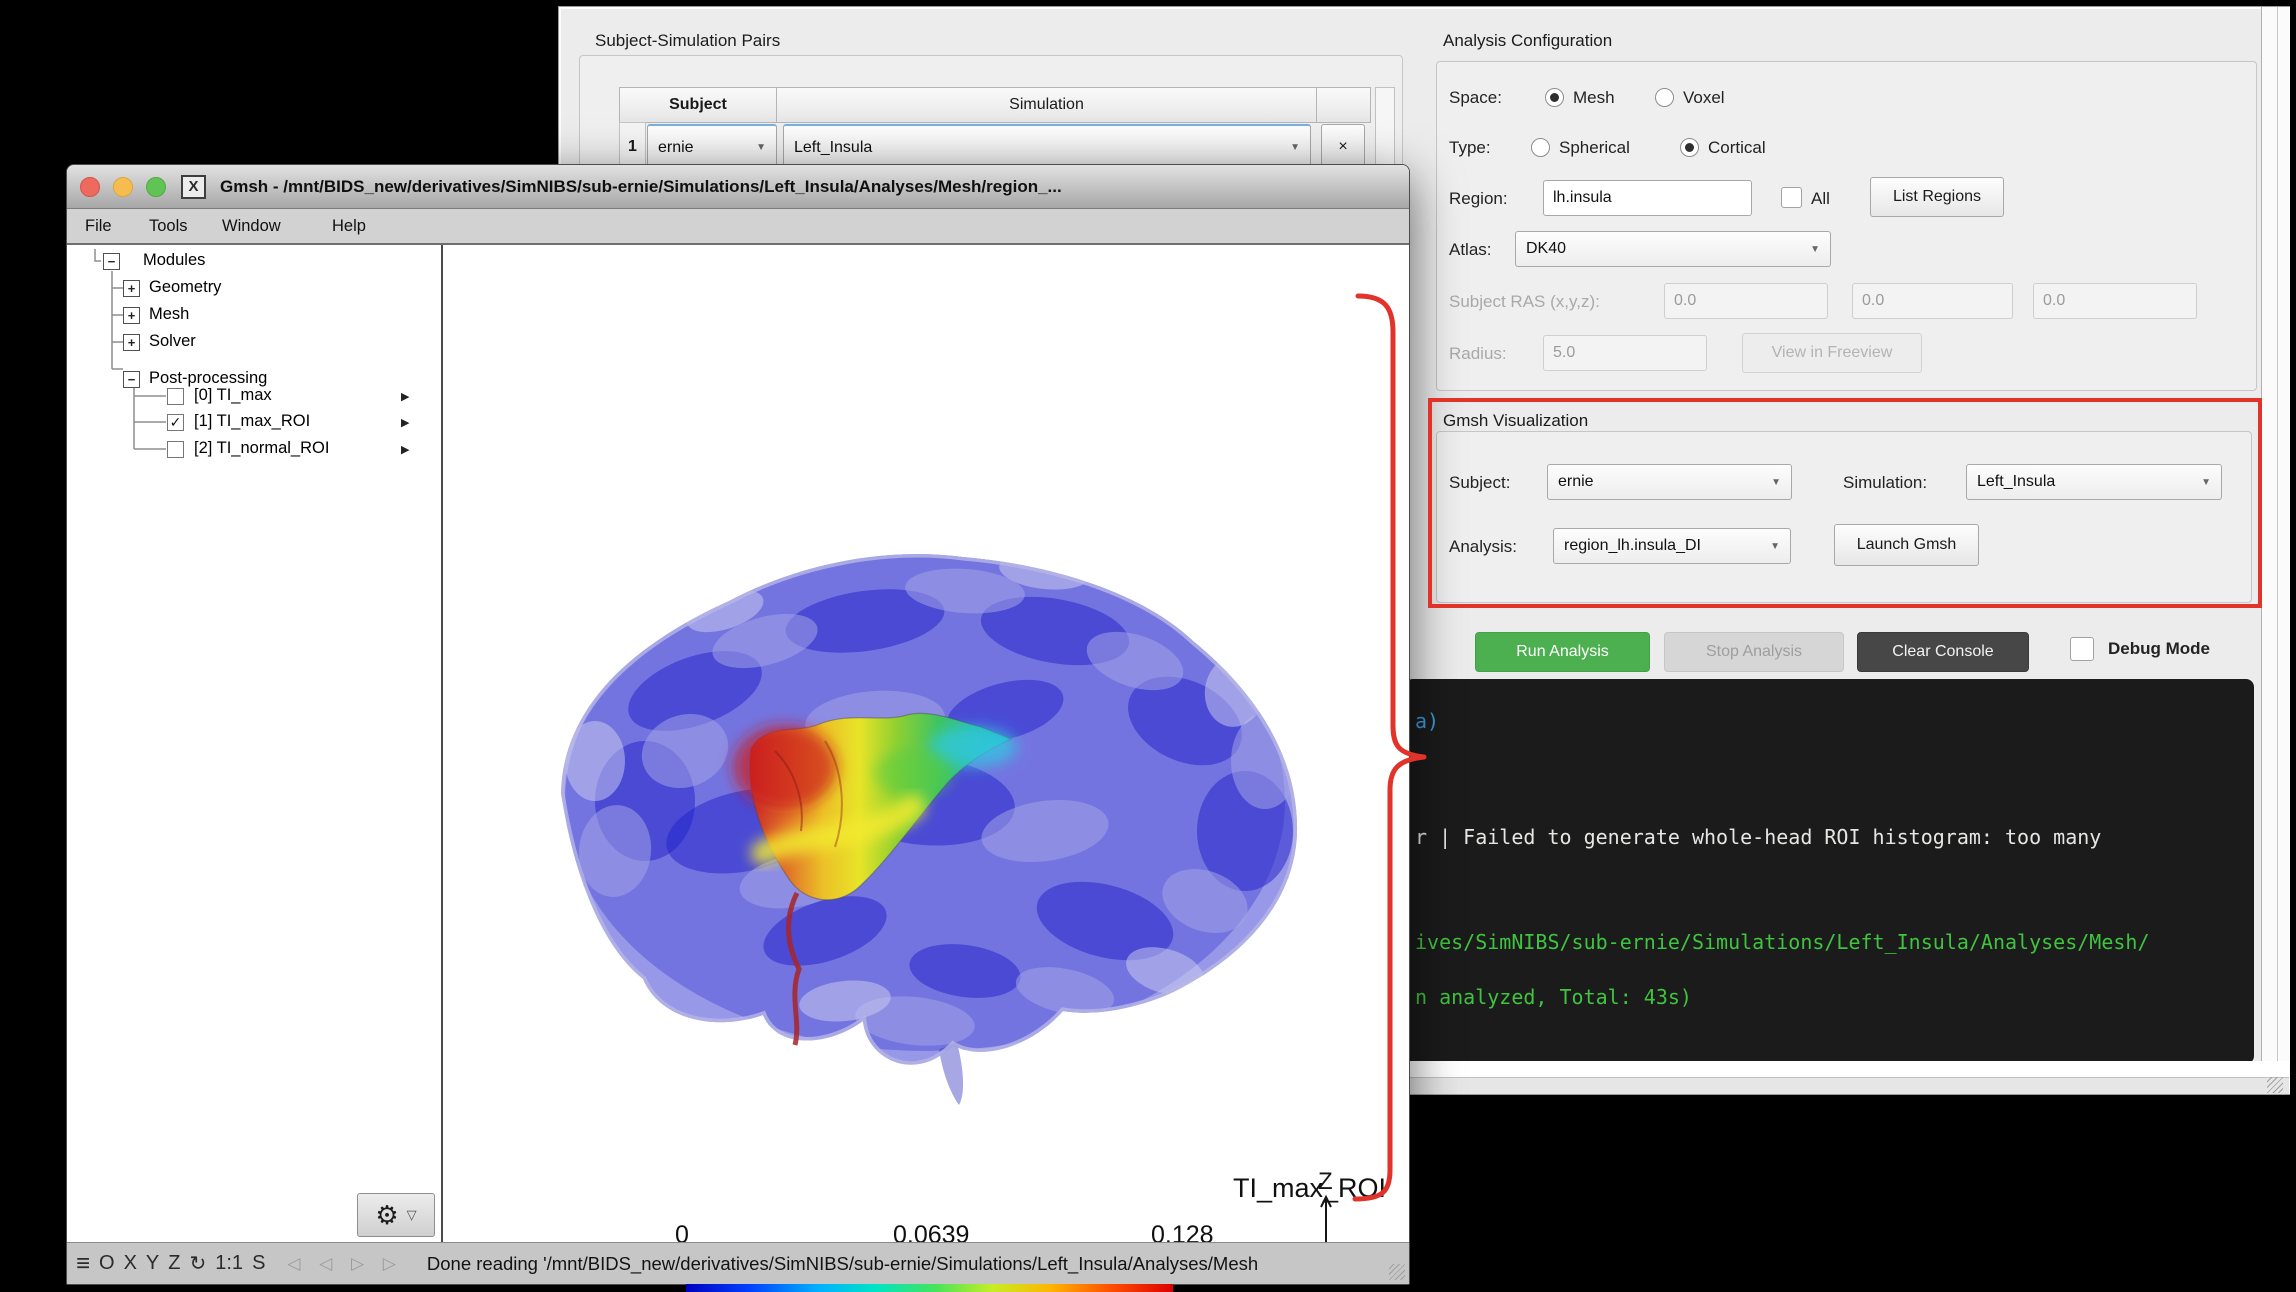 The height and width of the screenshot is (1292, 2296). Describe the element at coordinates (349, 225) in the screenshot. I see `menu-help: Help` at that location.